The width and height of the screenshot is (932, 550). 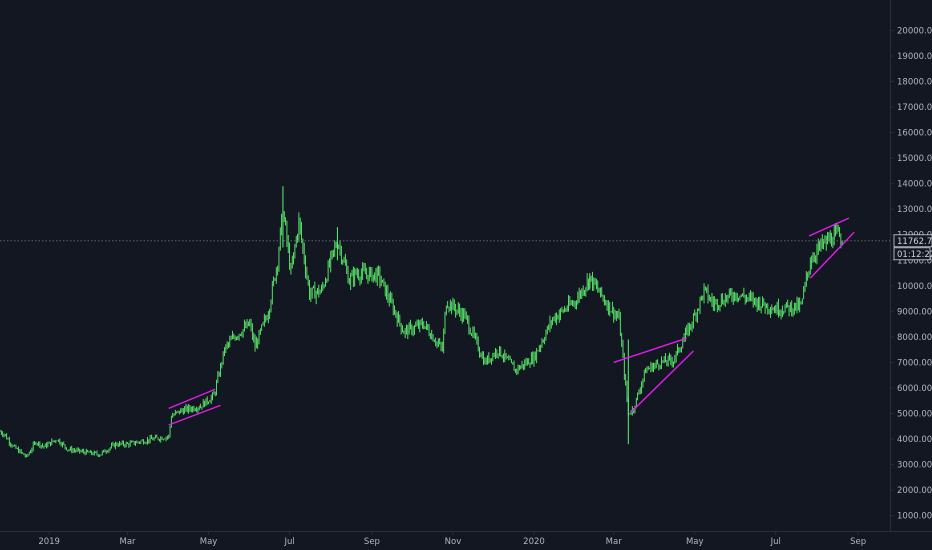 What do you see at coordinates (914, 415) in the screenshot?
I see `price-tick-label: 5000.00` at bounding box center [914, 415].